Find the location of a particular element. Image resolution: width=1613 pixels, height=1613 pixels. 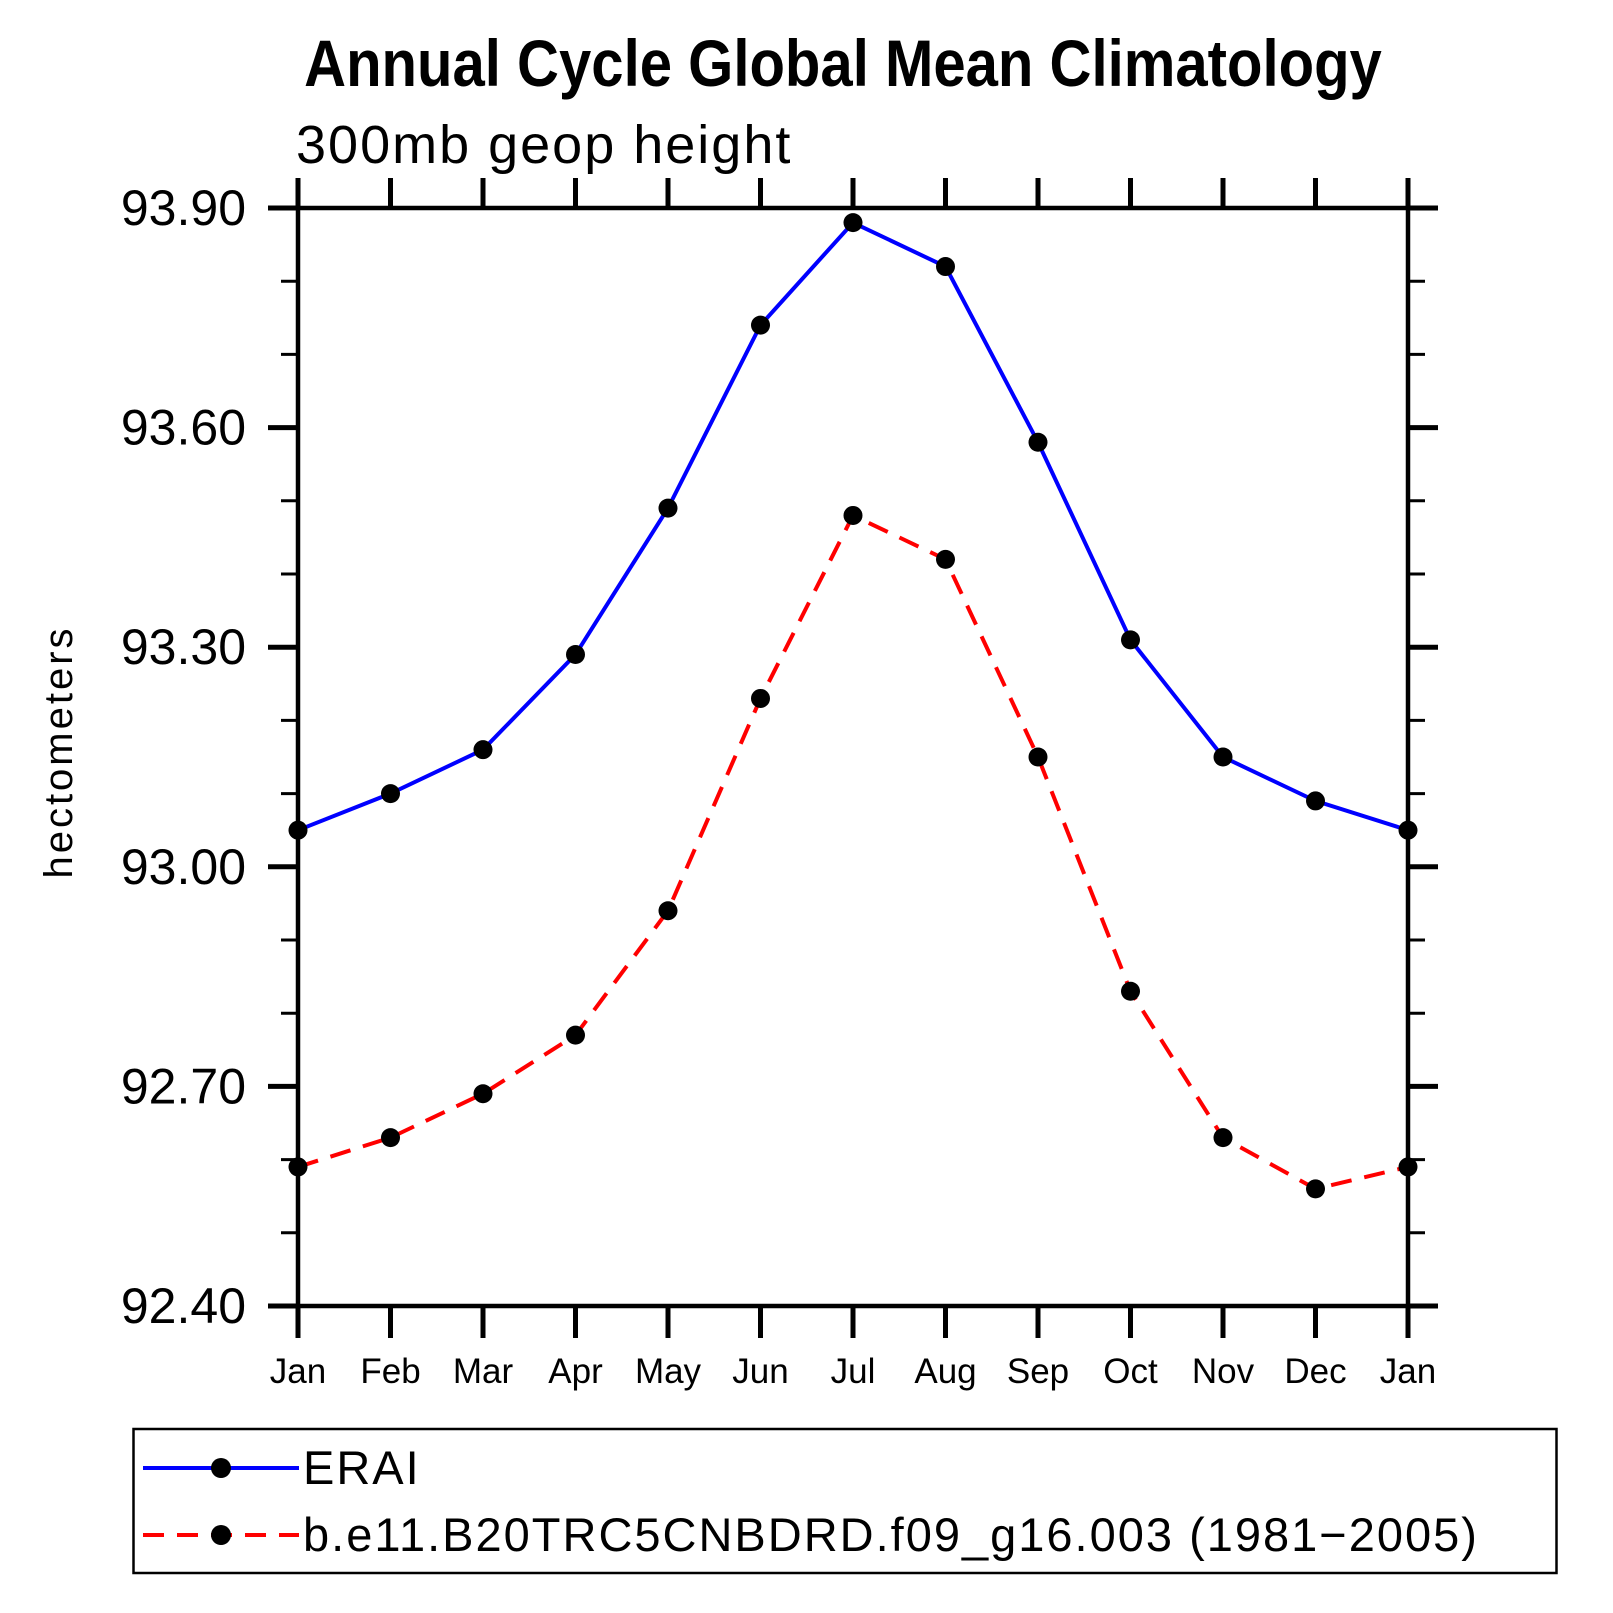

y-axis-title: hectometers is located at coordinates (59, 751).